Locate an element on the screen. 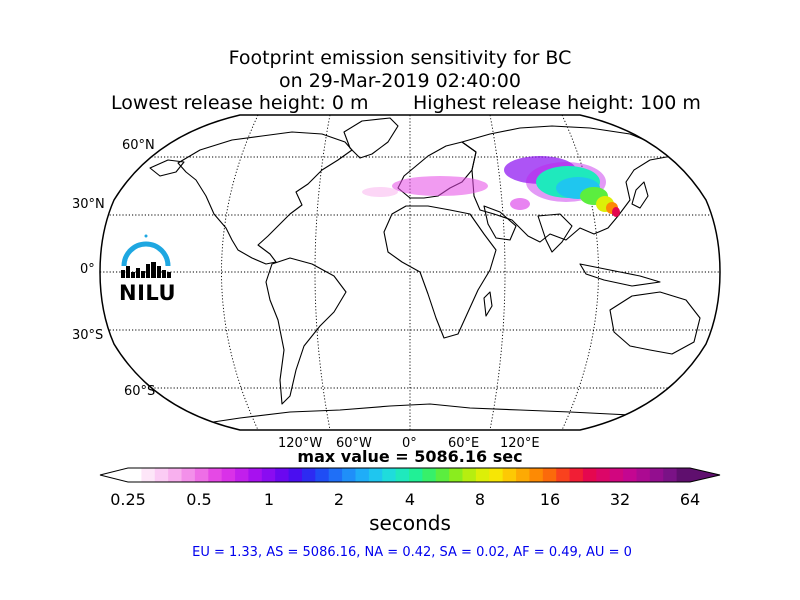 The height and width of the screenshot is (600, 800). sensitivity-footprint is located at coordinates (491, 186).